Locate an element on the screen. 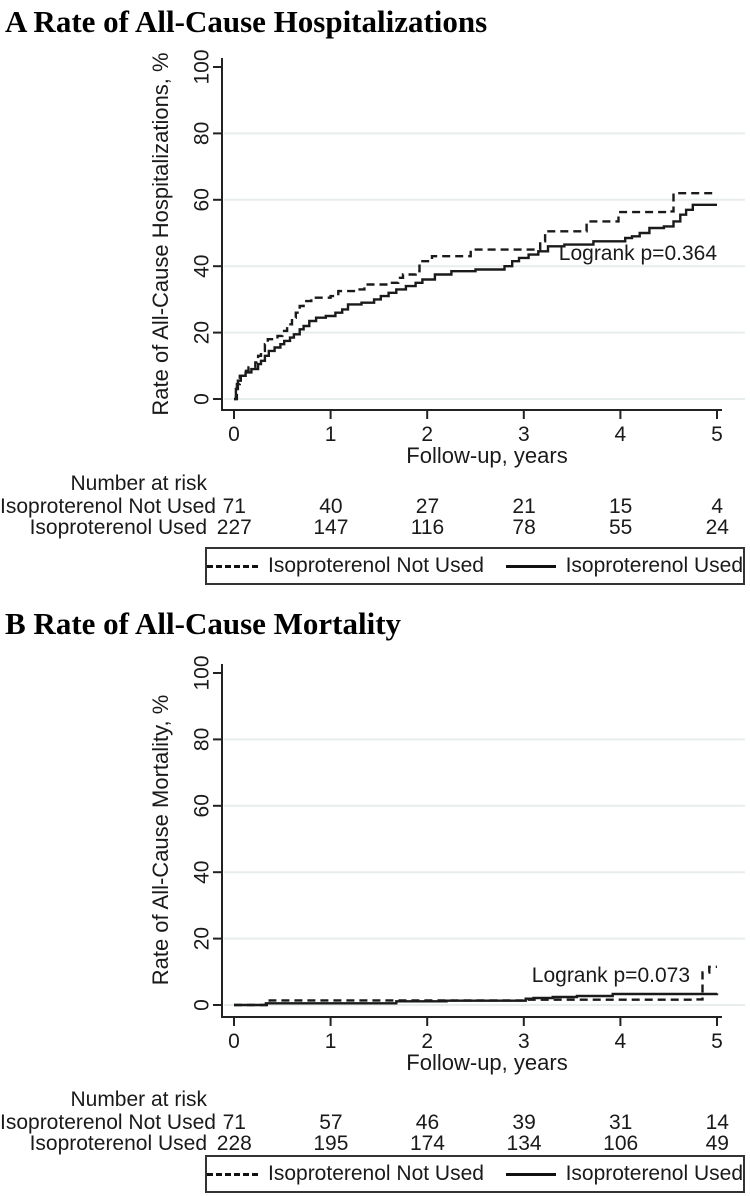  risk-value: 227 is located at coordinates (234, 527).